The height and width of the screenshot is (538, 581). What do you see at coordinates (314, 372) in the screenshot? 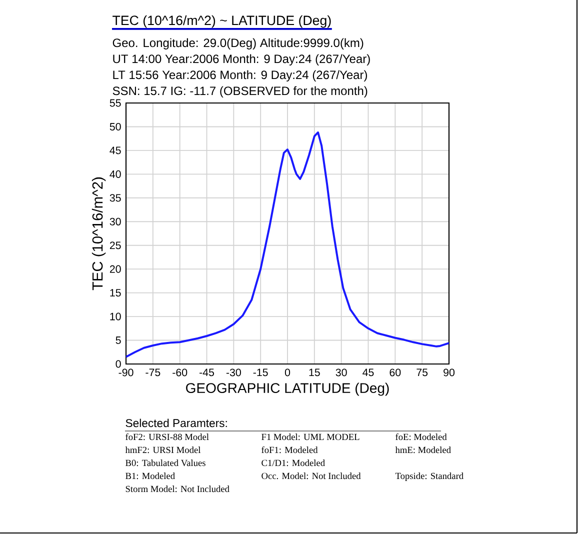
I see `x-tick-label: 15` at bounding box center [314, 372].